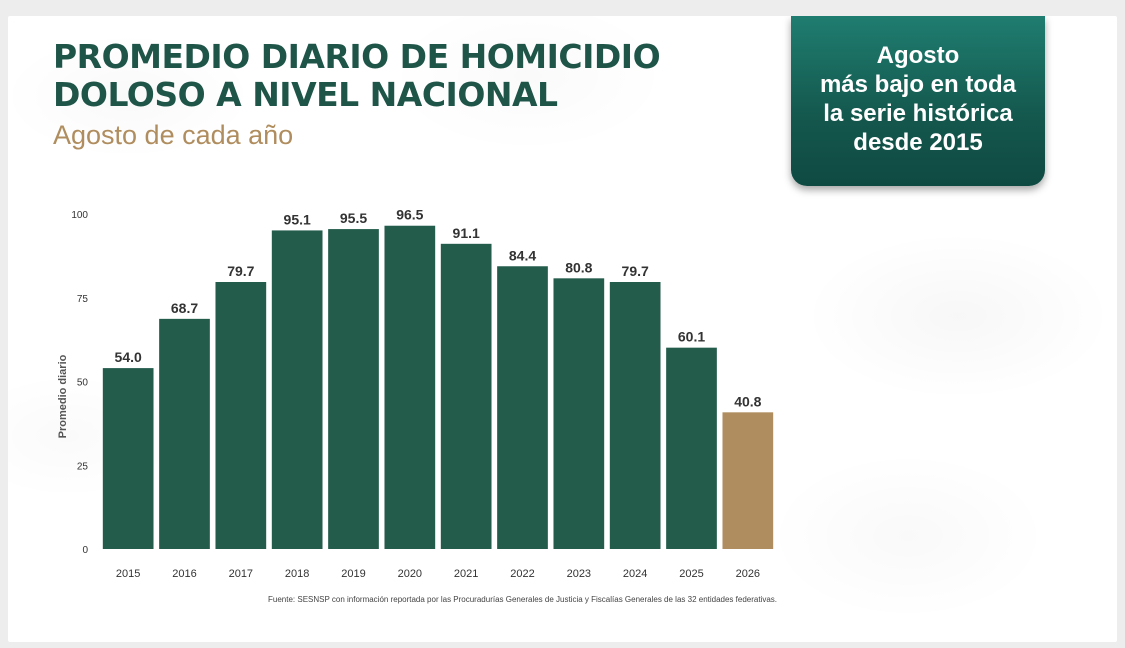 The image size is (1125, 648). I want to click on x-tick-label-2023: 2023, so click(579, 574).